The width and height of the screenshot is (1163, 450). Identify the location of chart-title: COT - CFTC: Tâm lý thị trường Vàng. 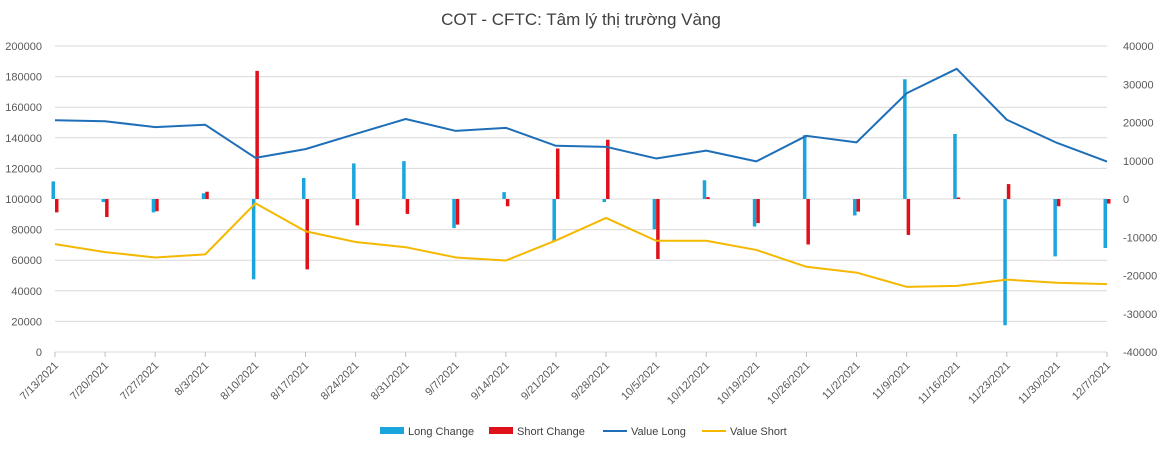
(581, 19).